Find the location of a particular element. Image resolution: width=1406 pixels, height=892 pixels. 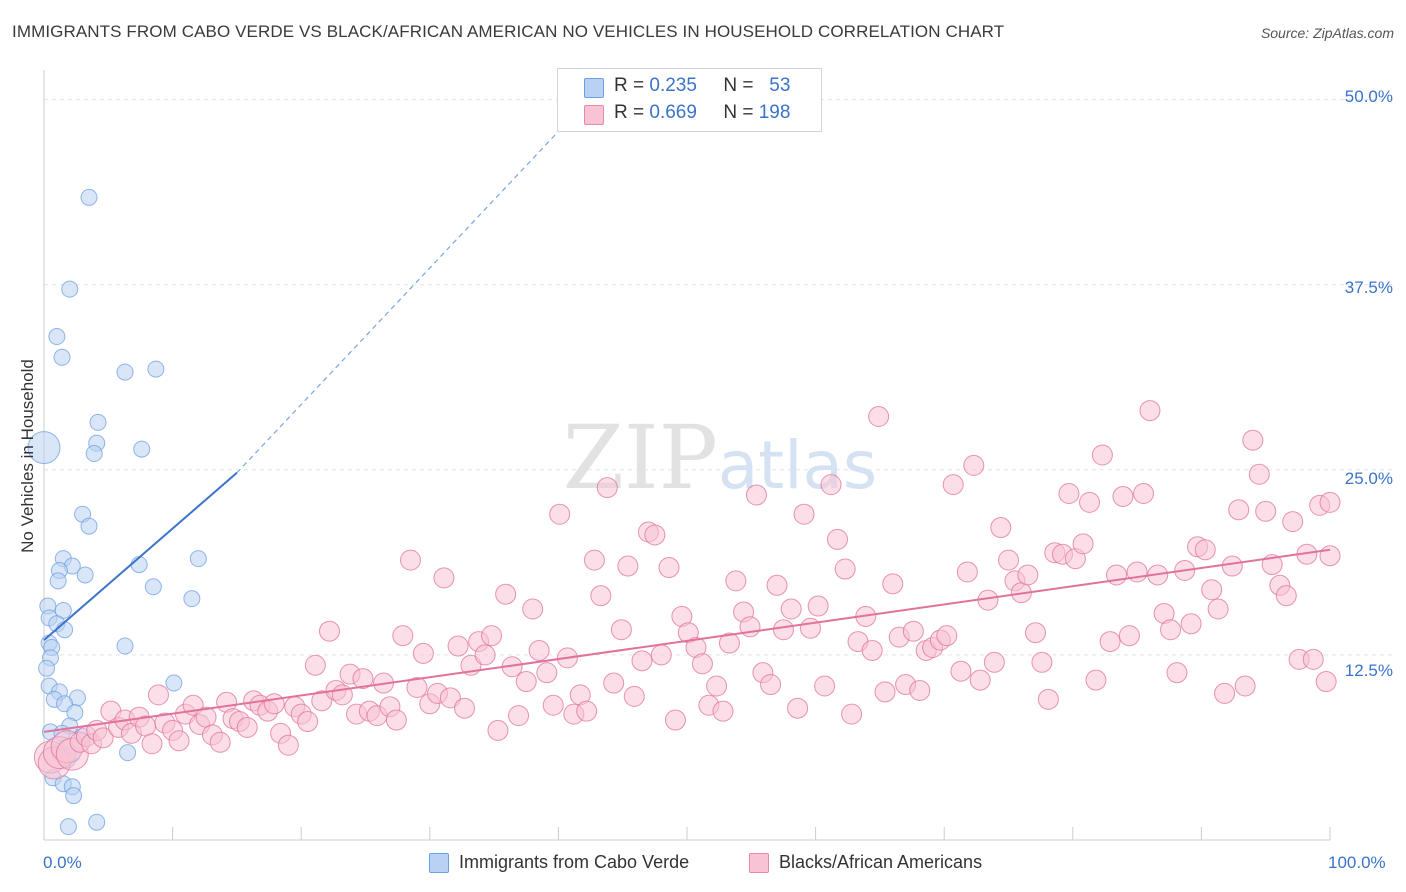

source-note: Source: ZipAtlas.com is located at coordinates (1327, 33).